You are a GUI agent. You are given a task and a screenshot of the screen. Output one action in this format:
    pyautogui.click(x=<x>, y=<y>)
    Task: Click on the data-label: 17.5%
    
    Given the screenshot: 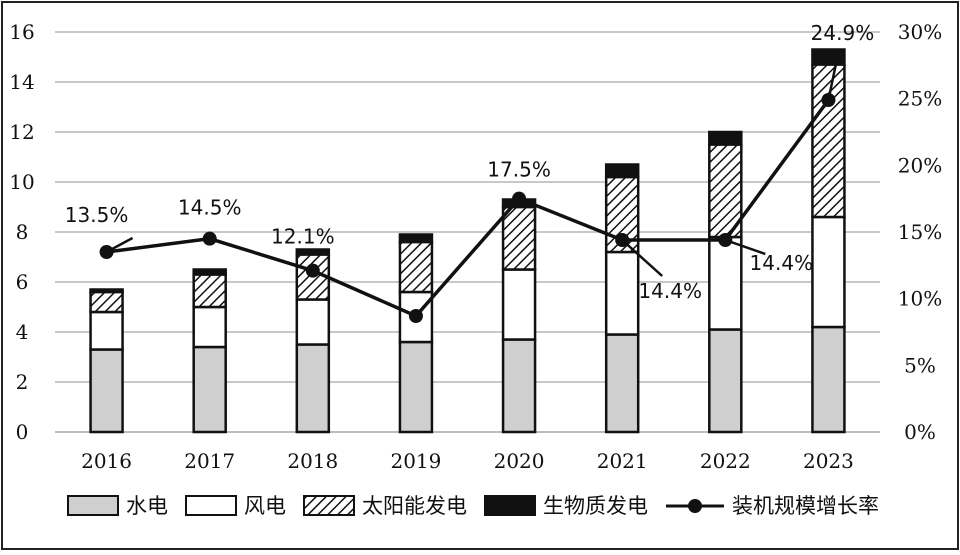 What is the action you would take?
    pyautogui.click(x=519, y=170)
    